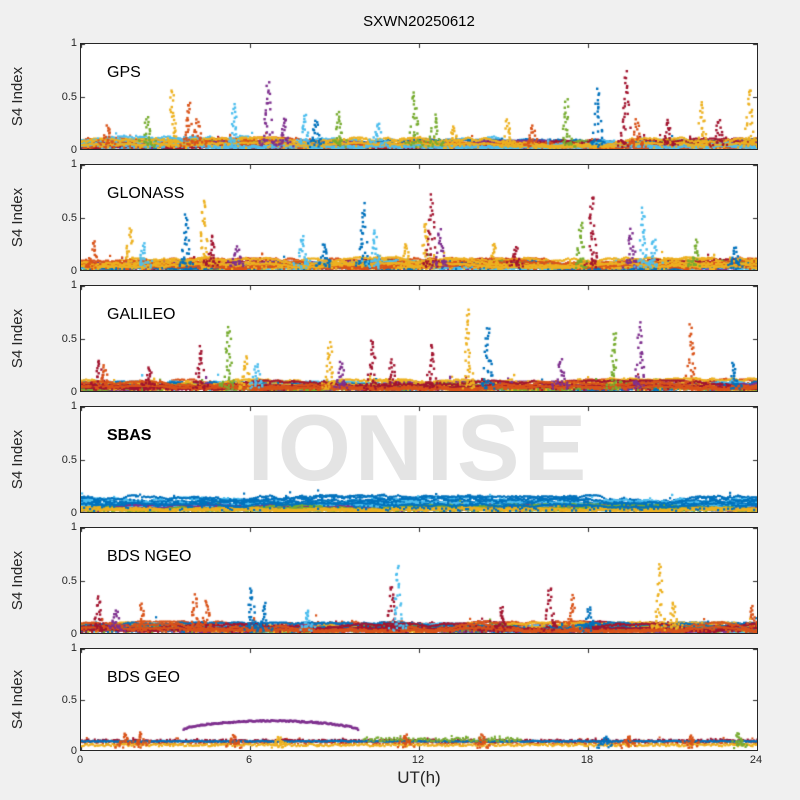 This screenshot has height=800, width=800. I want to click on panel-canvas-glonass, so click(419, 217).